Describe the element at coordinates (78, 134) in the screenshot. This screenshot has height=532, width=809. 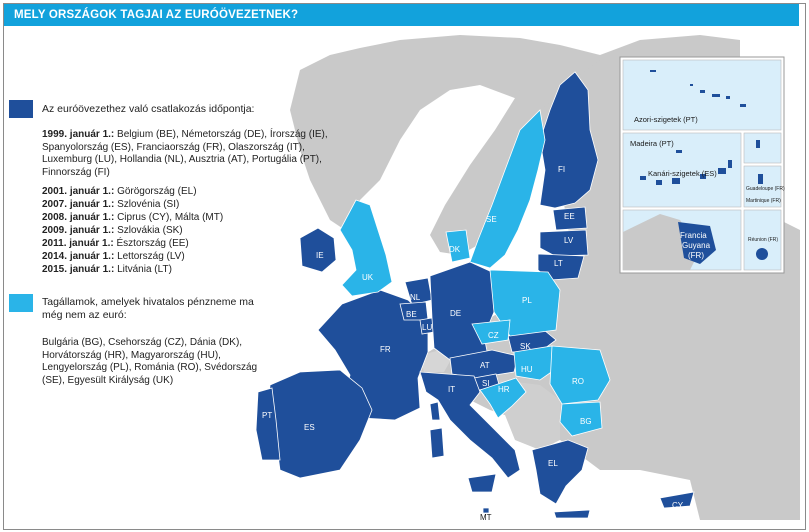
I see `legend-entry-date: 1999. január 1.:` at that location.